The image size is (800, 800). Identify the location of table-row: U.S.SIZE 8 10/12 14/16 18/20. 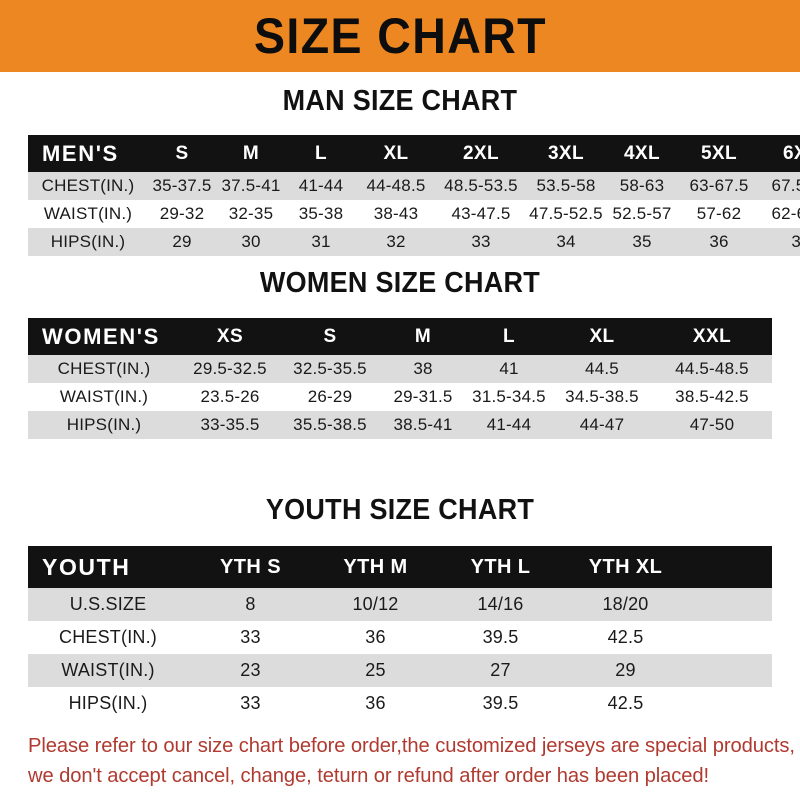
(400, 604).